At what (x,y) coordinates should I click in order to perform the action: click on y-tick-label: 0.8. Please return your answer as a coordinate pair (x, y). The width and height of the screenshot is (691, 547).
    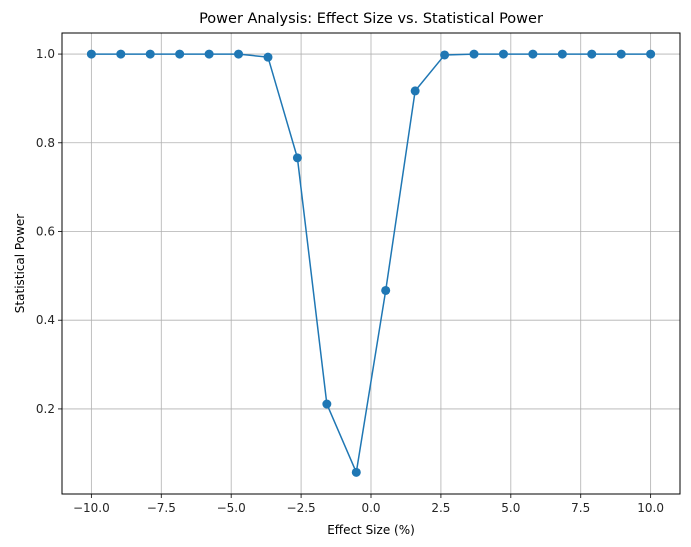
    Looking at the image, I should click on (45, 143).